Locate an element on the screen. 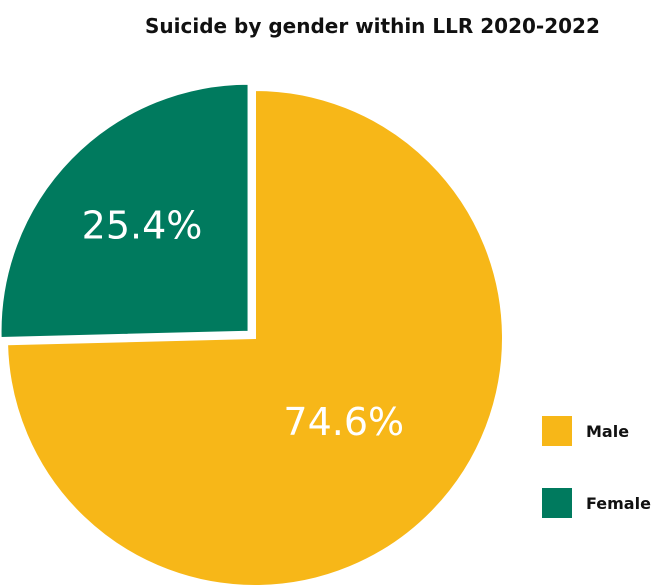 This screenshot has height=586, width=663. legend-swatch-male is located at coordinates (557, 431).